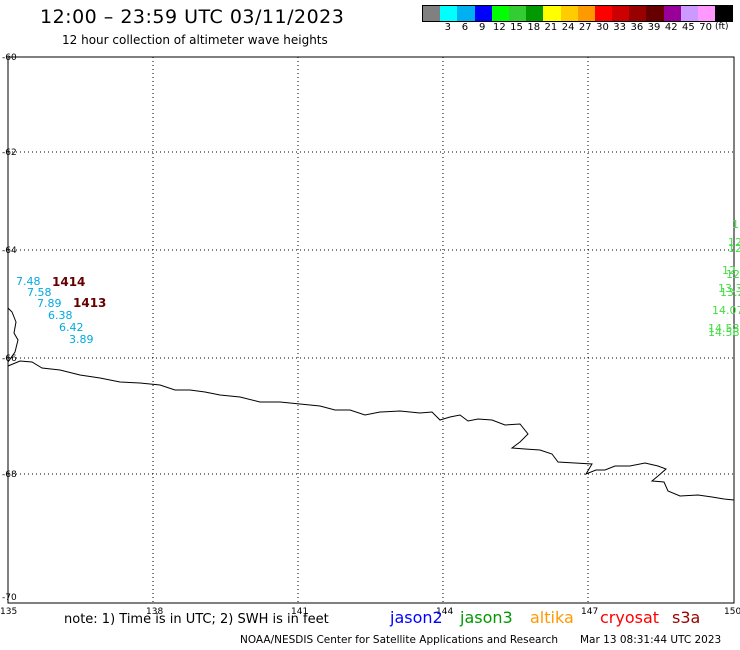 The image size is (740, 650). I want to click on color-scale-label: 9, so click(482, 27).